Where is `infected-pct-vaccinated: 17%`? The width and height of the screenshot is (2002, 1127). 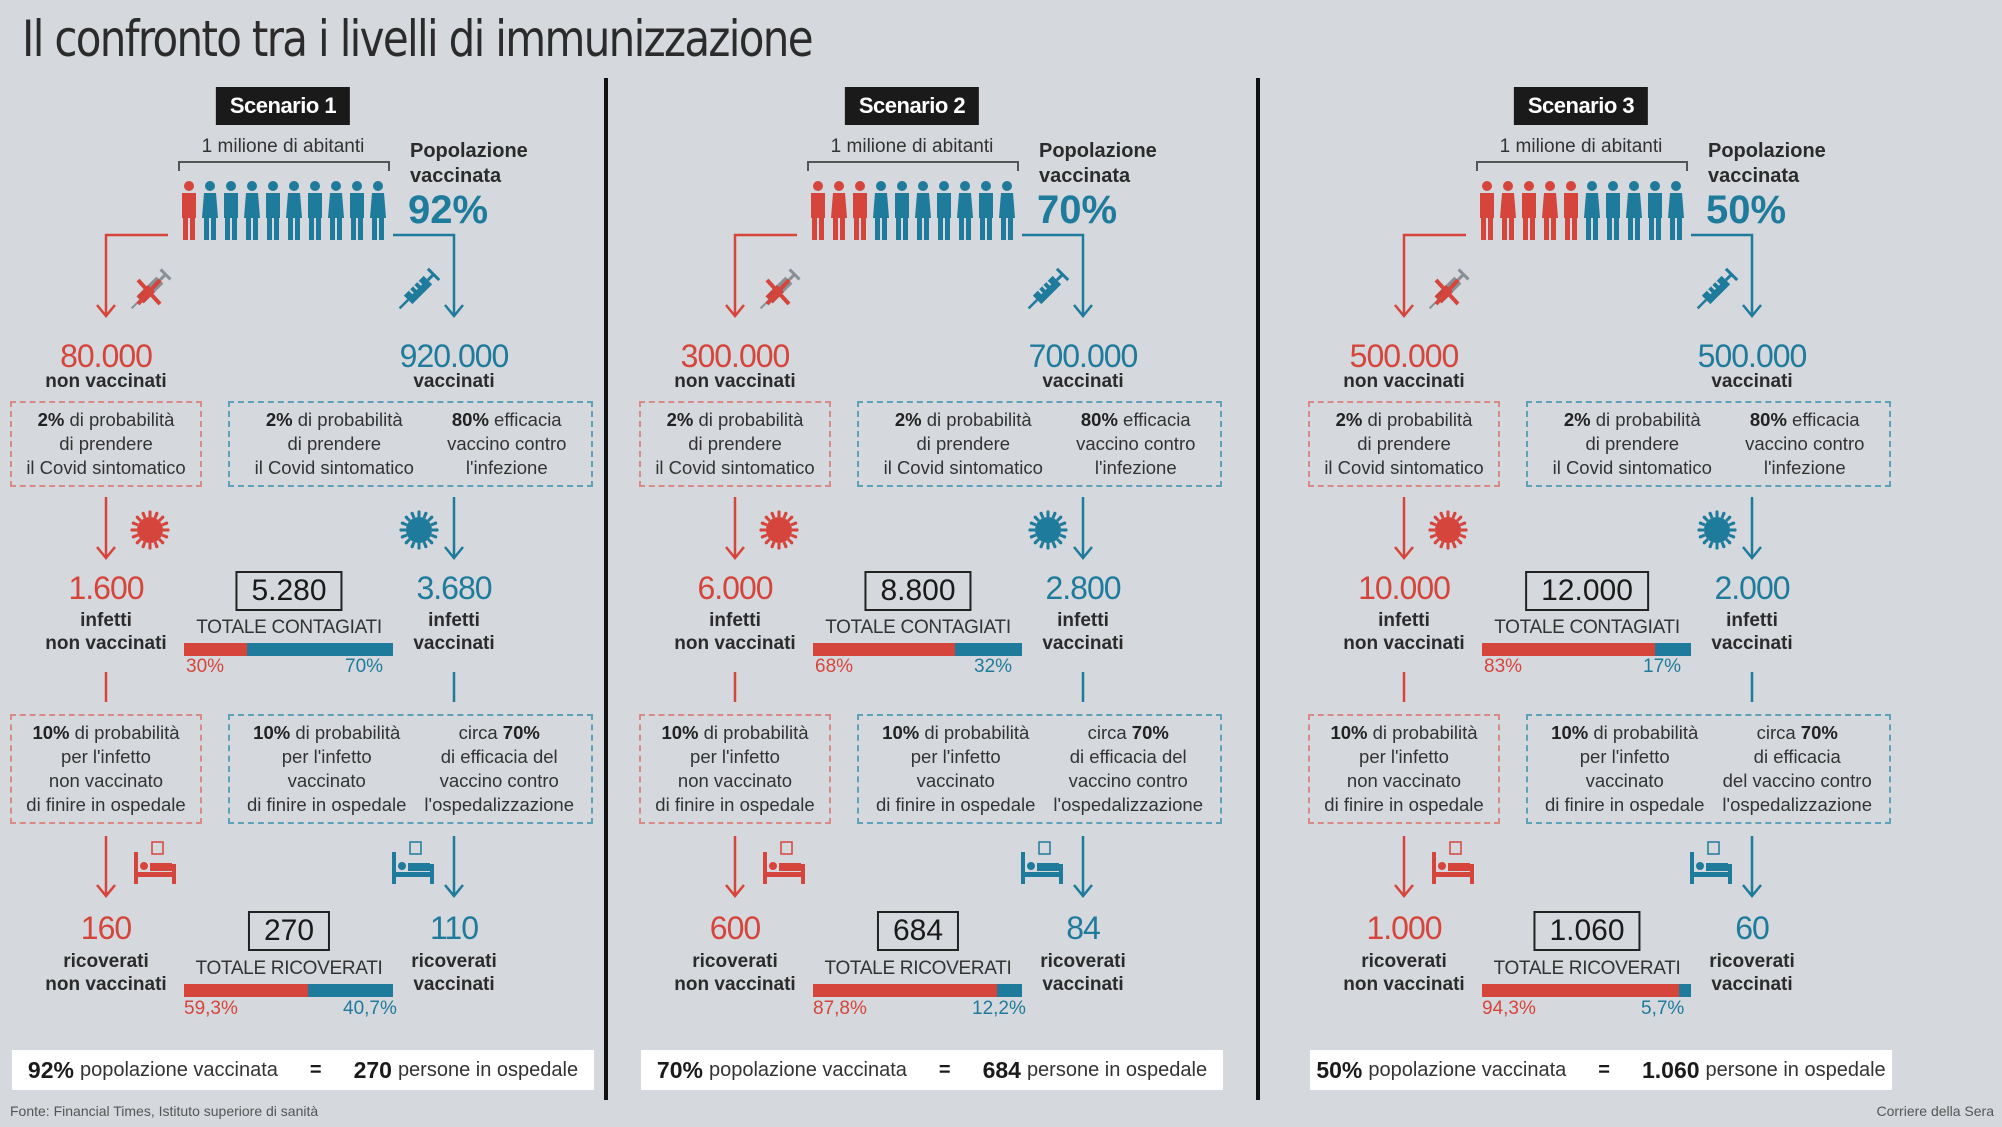
infected-pct-vaccinated: 17% is located at coordinates (1662, 666).